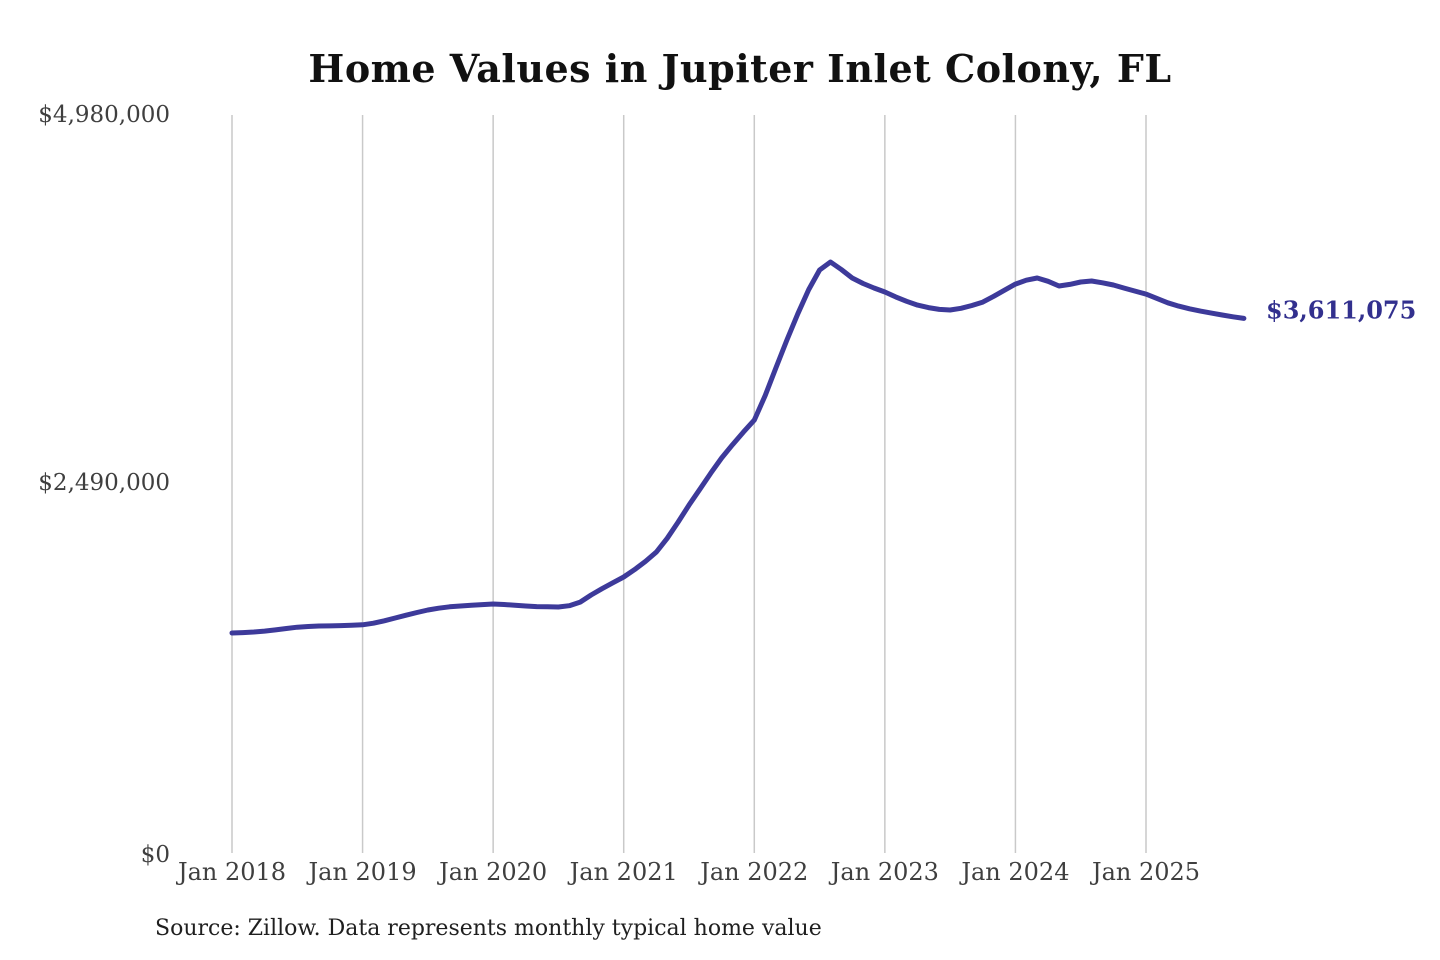 The width and height of the screenshot is (1440, 960). What do you see at coordinates (104, 115) in the screenshot?
I see `y-tick-label-top: $4,980,000` at bounding box center [104, 115].